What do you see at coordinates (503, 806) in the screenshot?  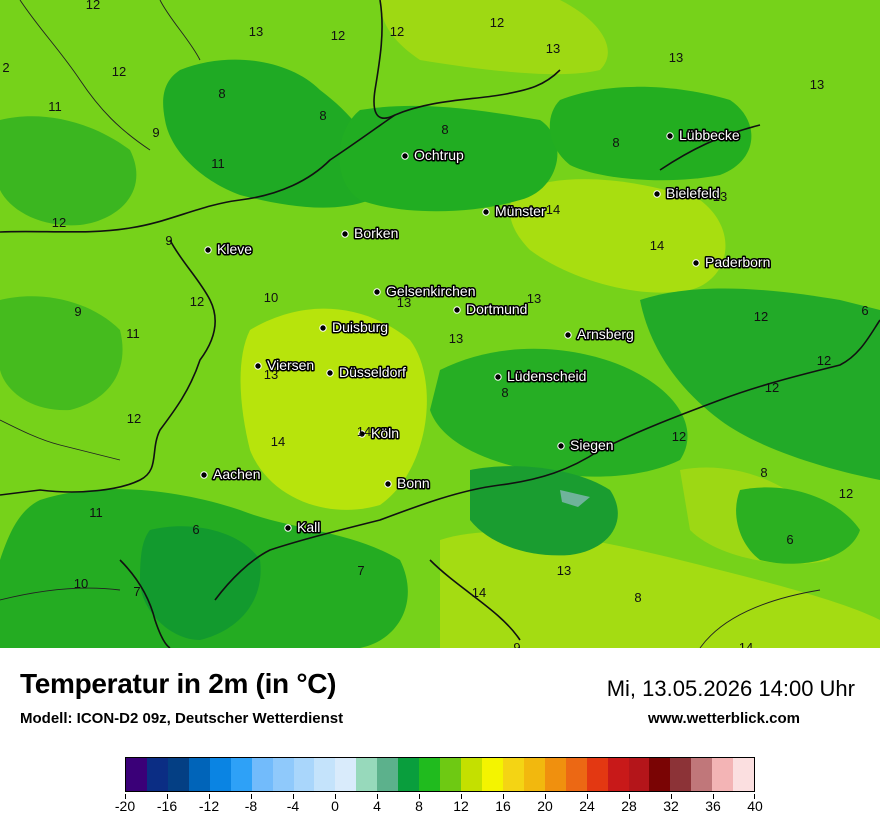 I see `colorbar-tick-label: 16` at bounding box center [503, 806].